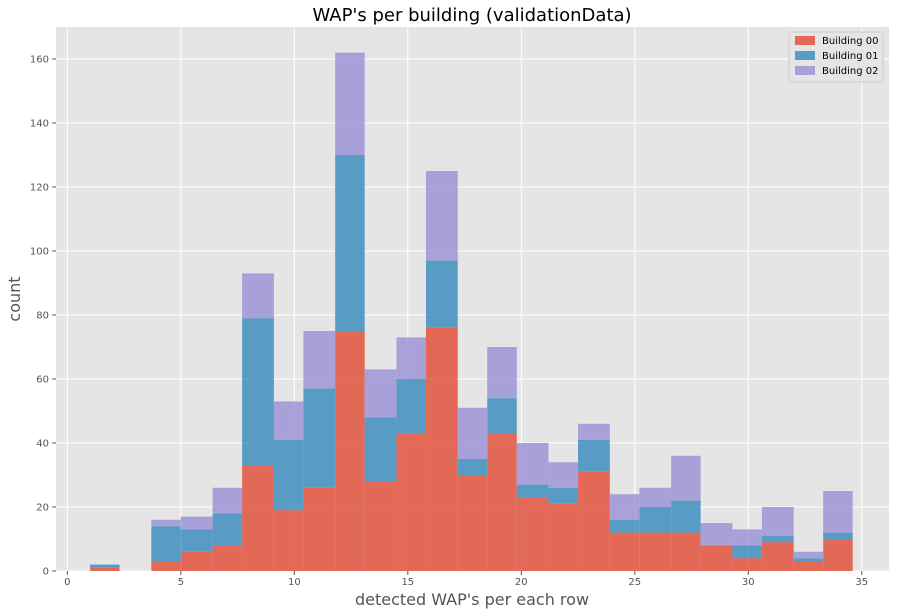  Describe the element at coordinates (634, 582) in the screenshot. I see `x-tick-label: 25` at that location.